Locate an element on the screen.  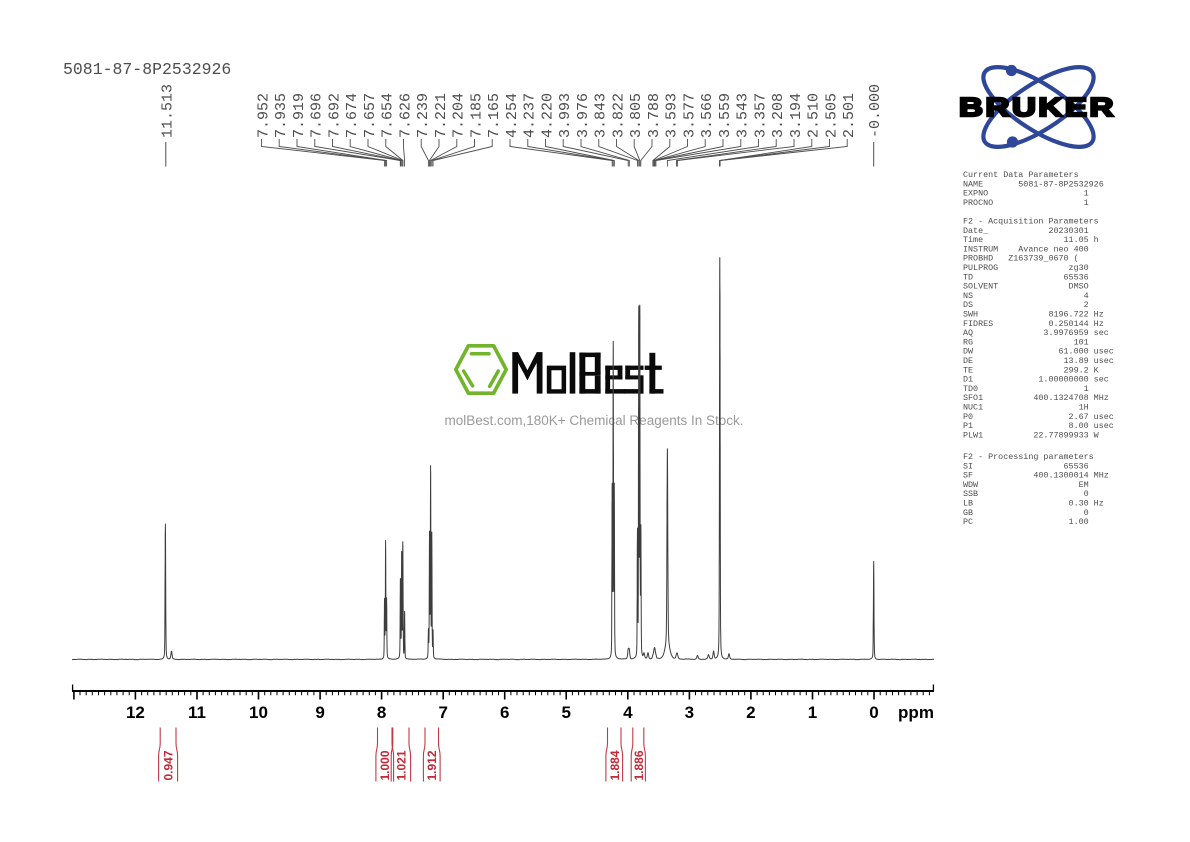
svg-text: SSB 0 is located at coordinates (1026, 494).